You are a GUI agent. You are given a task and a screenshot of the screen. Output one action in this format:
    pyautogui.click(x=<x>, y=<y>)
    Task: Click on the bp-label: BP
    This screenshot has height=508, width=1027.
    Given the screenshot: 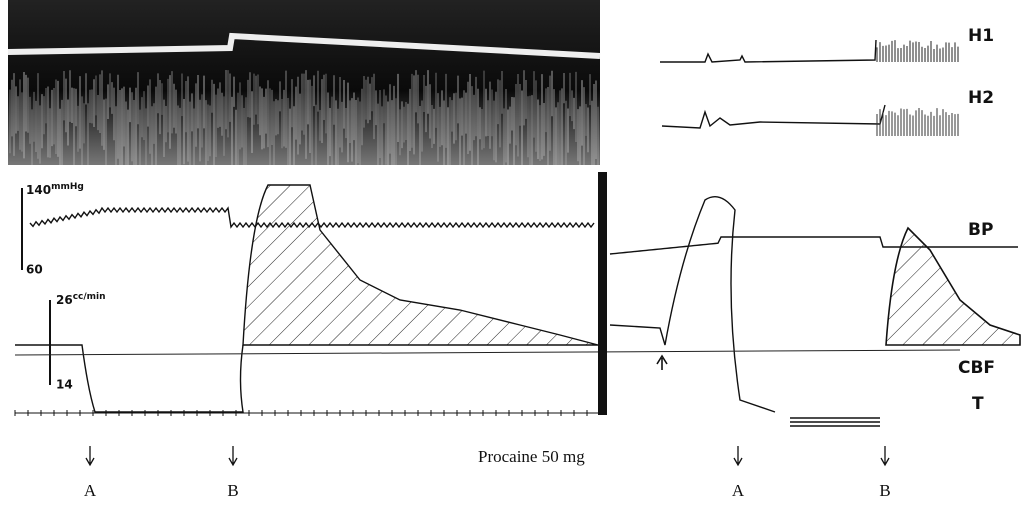 What is the action you would take?
    pyautogui.click(x=980, y=230)
    